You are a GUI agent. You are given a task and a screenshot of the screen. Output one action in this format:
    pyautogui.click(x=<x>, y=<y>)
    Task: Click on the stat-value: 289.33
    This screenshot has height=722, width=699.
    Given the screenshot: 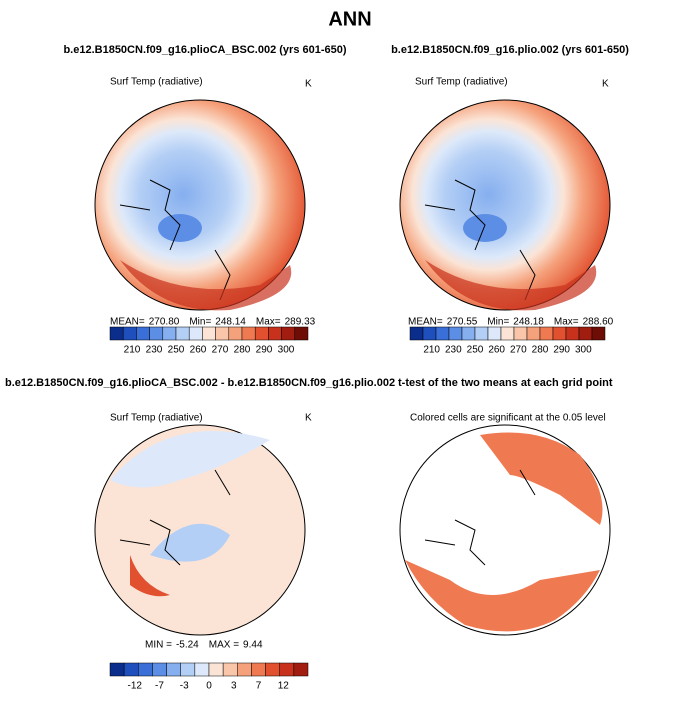 What is the action you would take?
    pyautogui.click(x=300, y=322)
    